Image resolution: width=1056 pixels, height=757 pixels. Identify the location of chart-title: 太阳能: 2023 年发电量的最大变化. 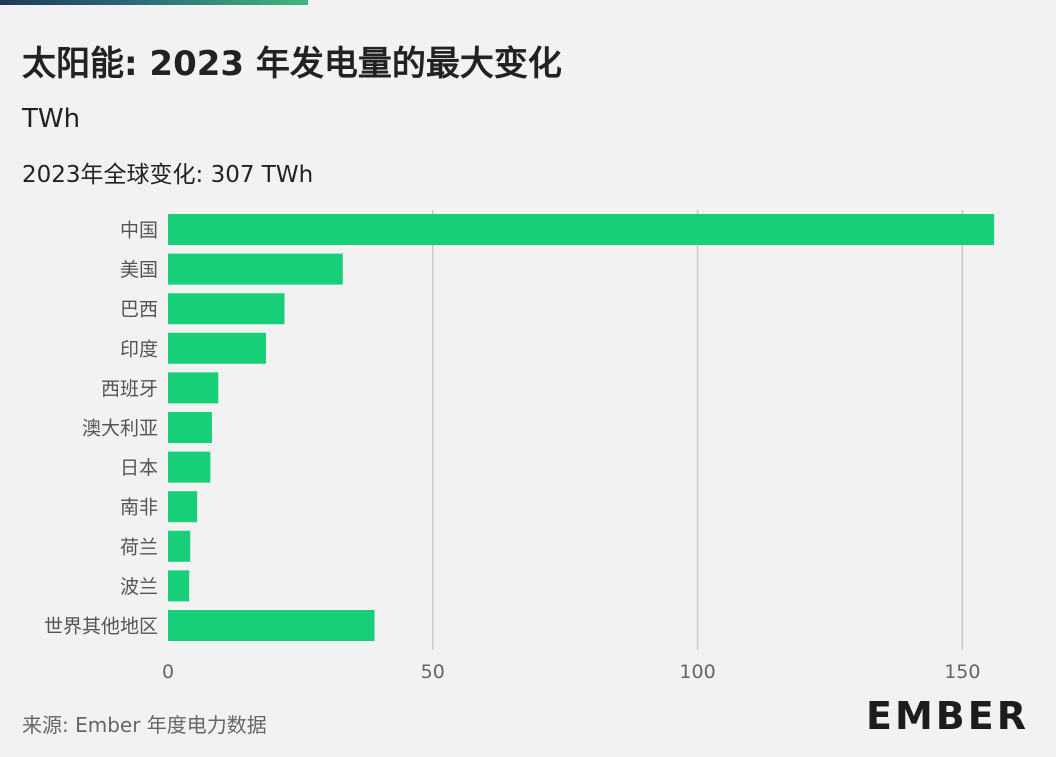
(292, 64).